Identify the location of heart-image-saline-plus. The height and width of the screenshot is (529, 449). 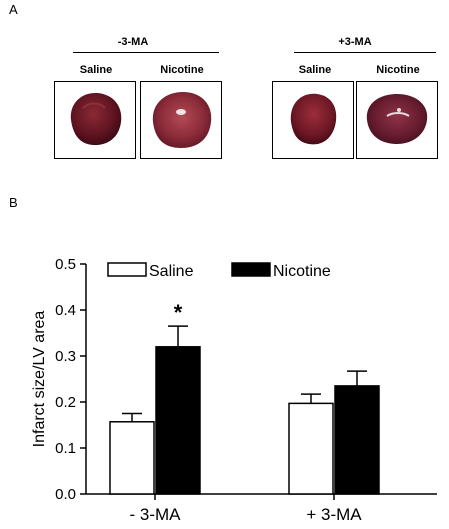
(313, 119).